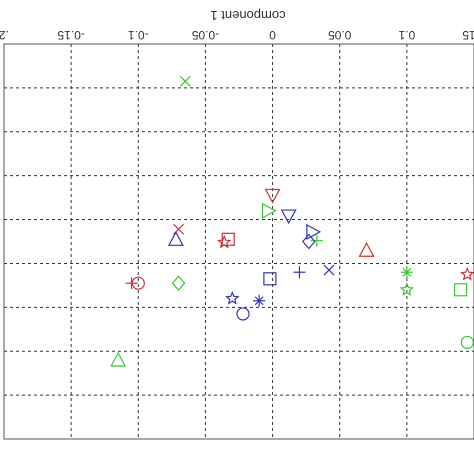 The width and height of the screenshot is (474, 474). Describe the element at coordinates (71, 35) in the screenshot. I see `x-tick-label: -0.15` at that location.